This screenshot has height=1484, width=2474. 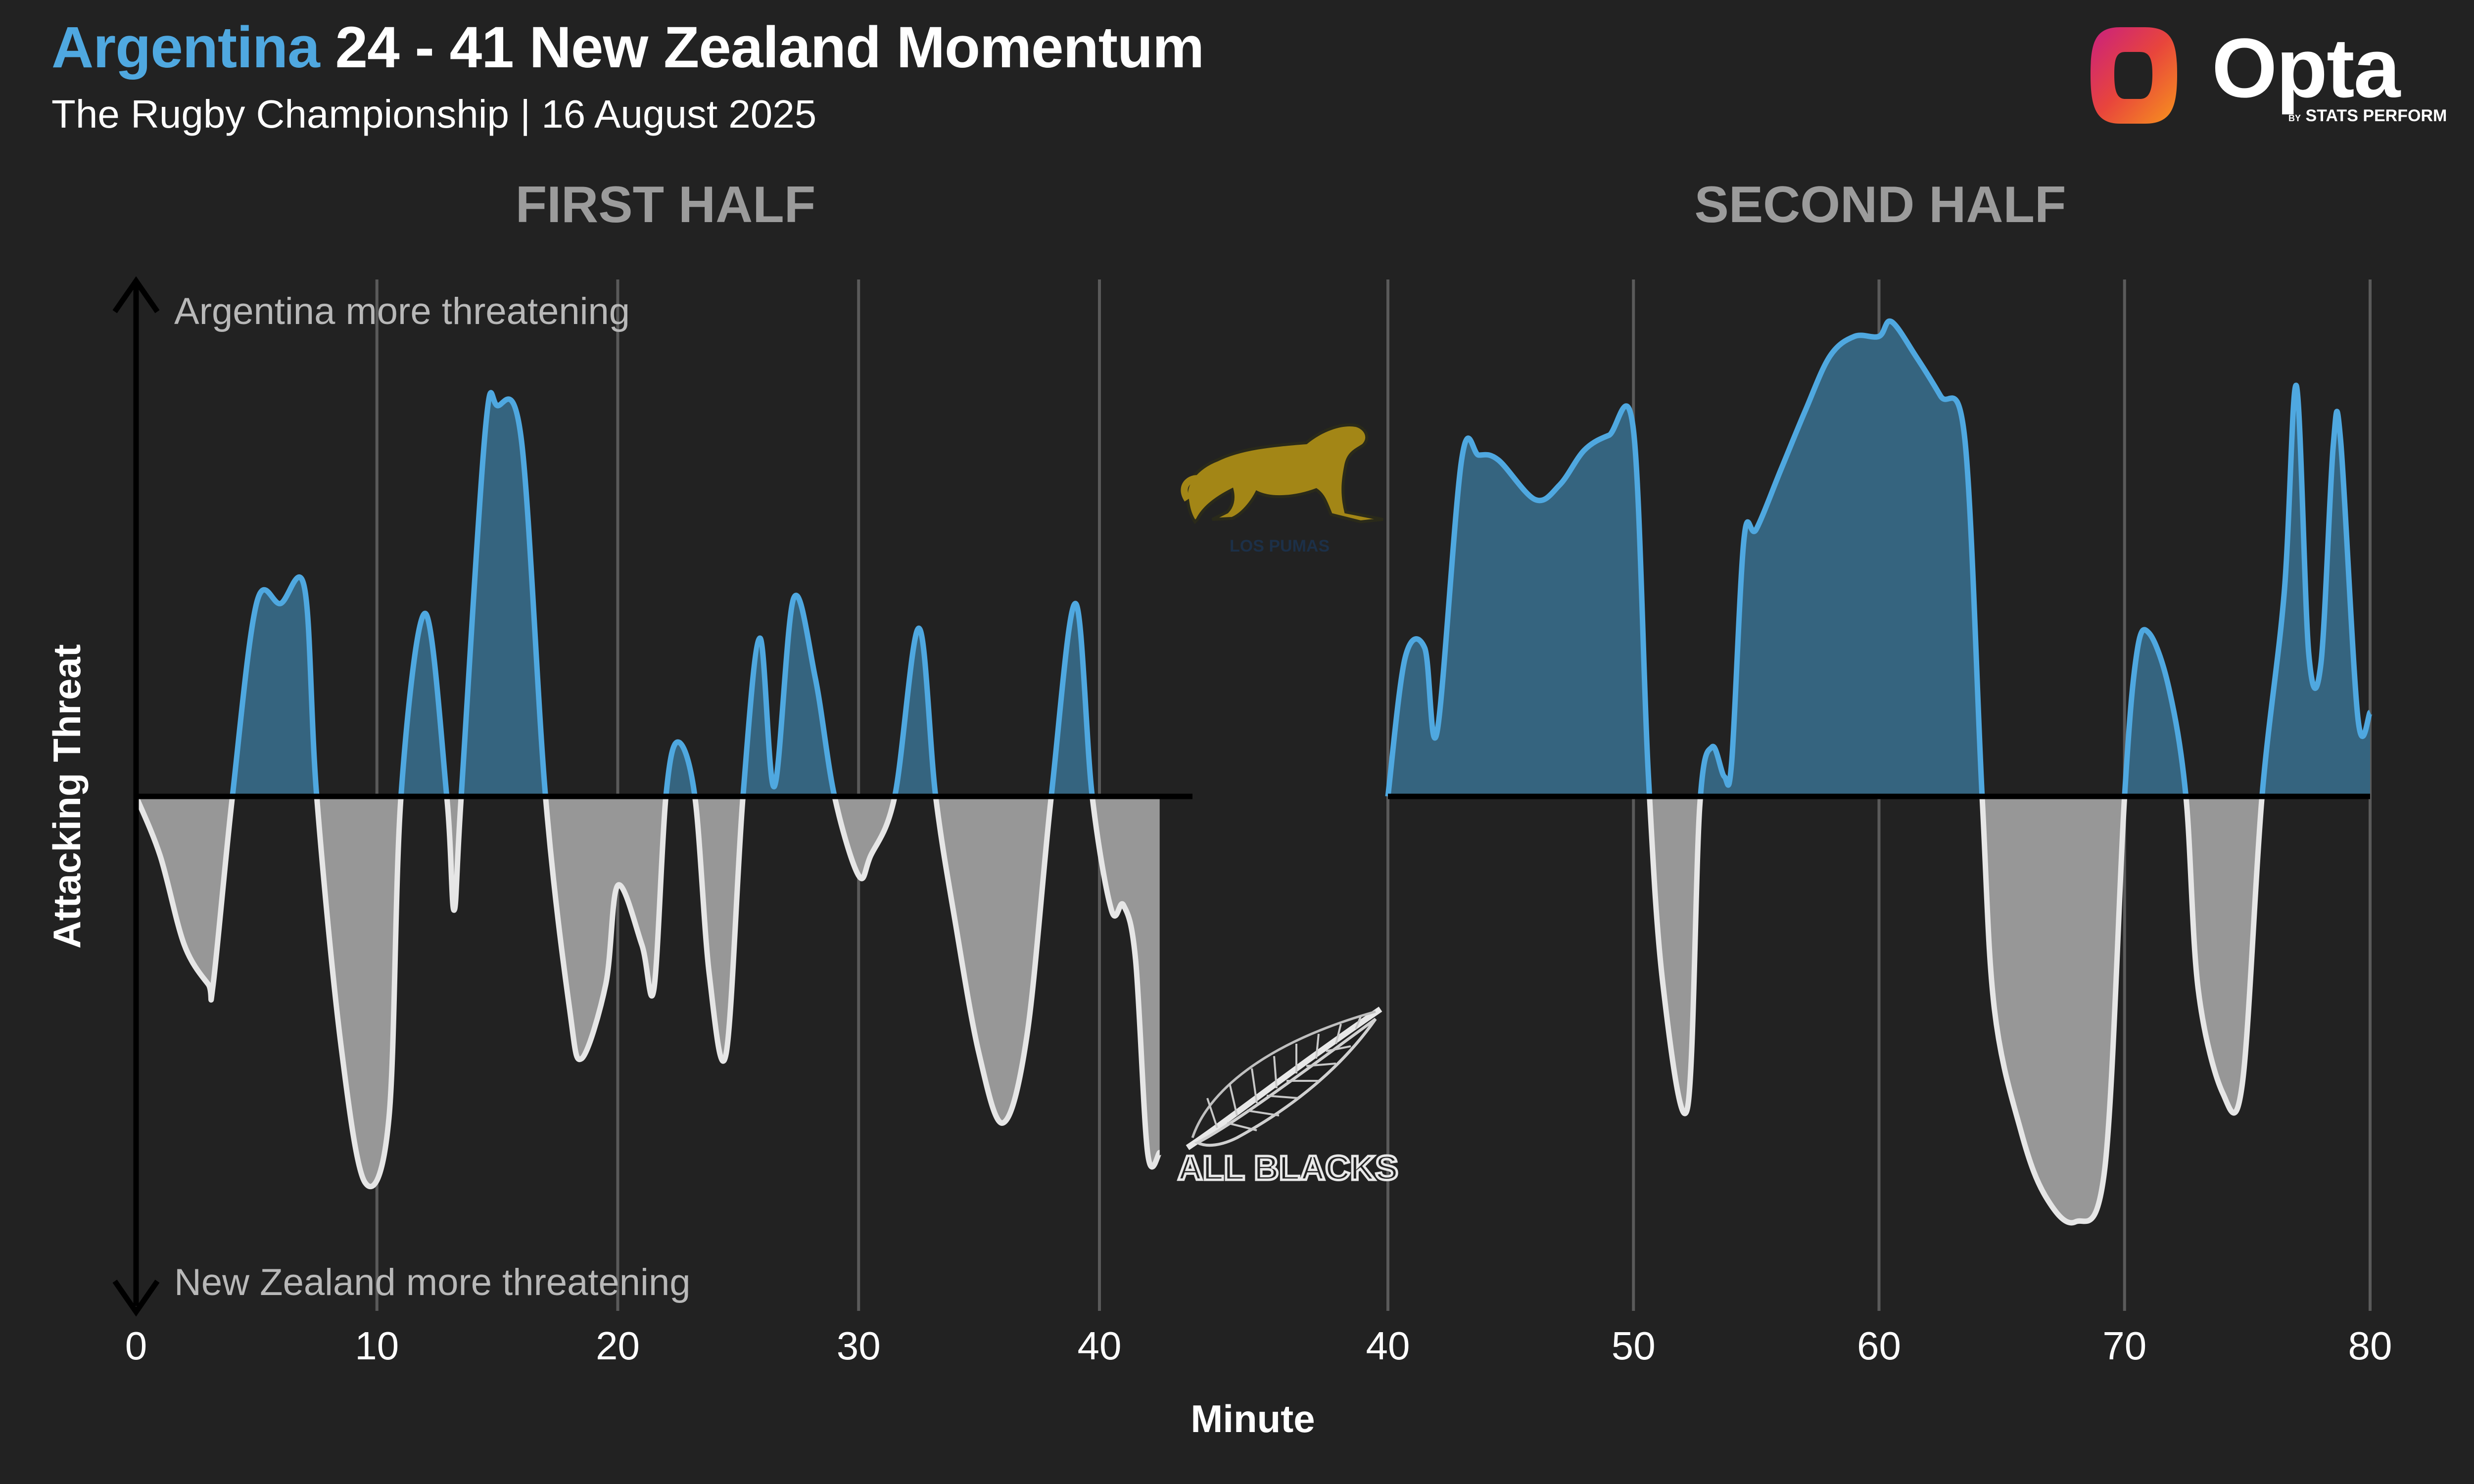 What do you see at coordinates (2124, 1346) in the screenshot?
I see `x-tick-label-1-3: 70` at bounding box center [2124, 1346].